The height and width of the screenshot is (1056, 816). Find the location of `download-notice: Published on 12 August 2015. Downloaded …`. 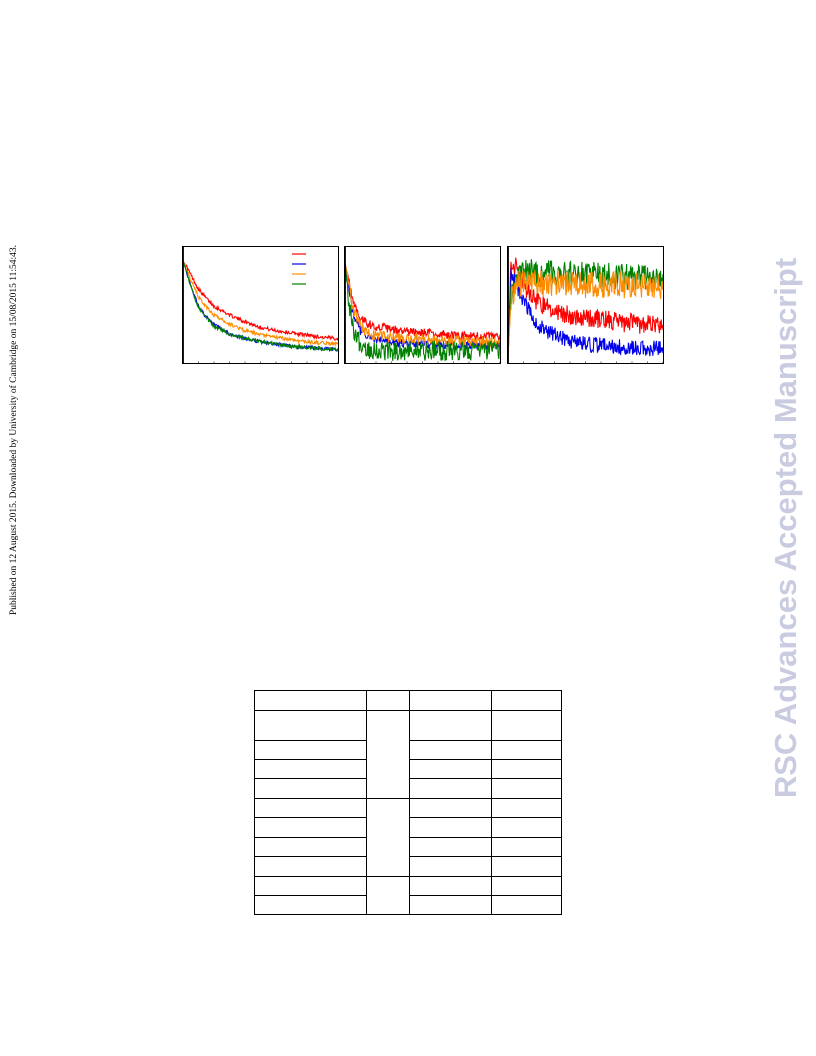

download-notice: Published on 12 August 2015. Downloaded … is located at coordinates (14, 430).